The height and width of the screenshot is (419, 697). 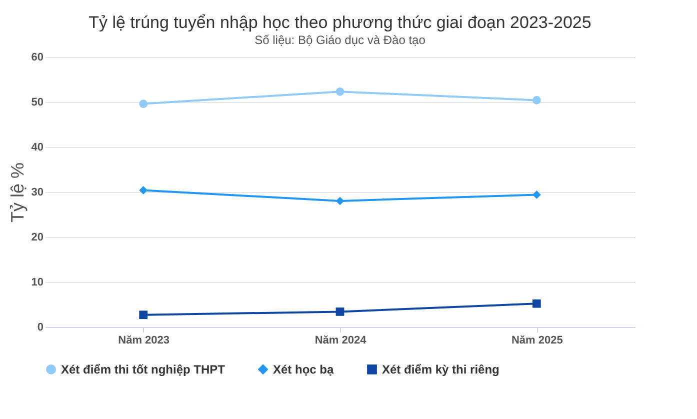 What do you see at coordinates (37, 192) in the screenshot?
I see `y-tick-label: 30` at bounding box center [37, 192].